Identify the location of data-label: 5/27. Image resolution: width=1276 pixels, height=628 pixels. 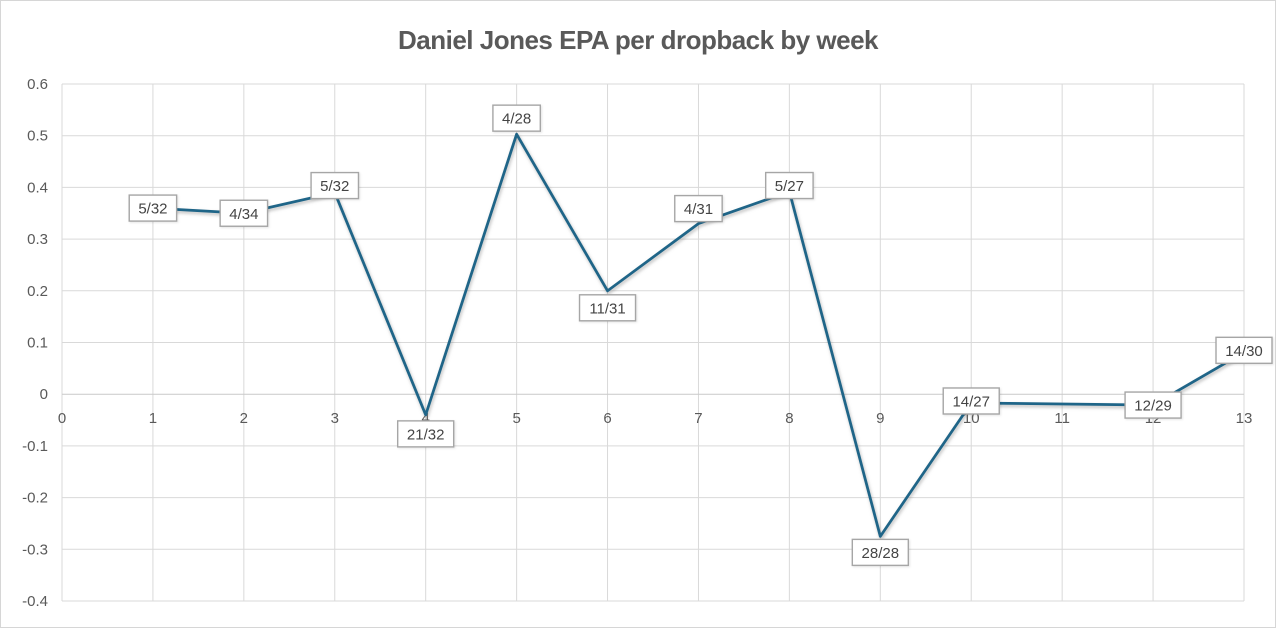
(789, 185).